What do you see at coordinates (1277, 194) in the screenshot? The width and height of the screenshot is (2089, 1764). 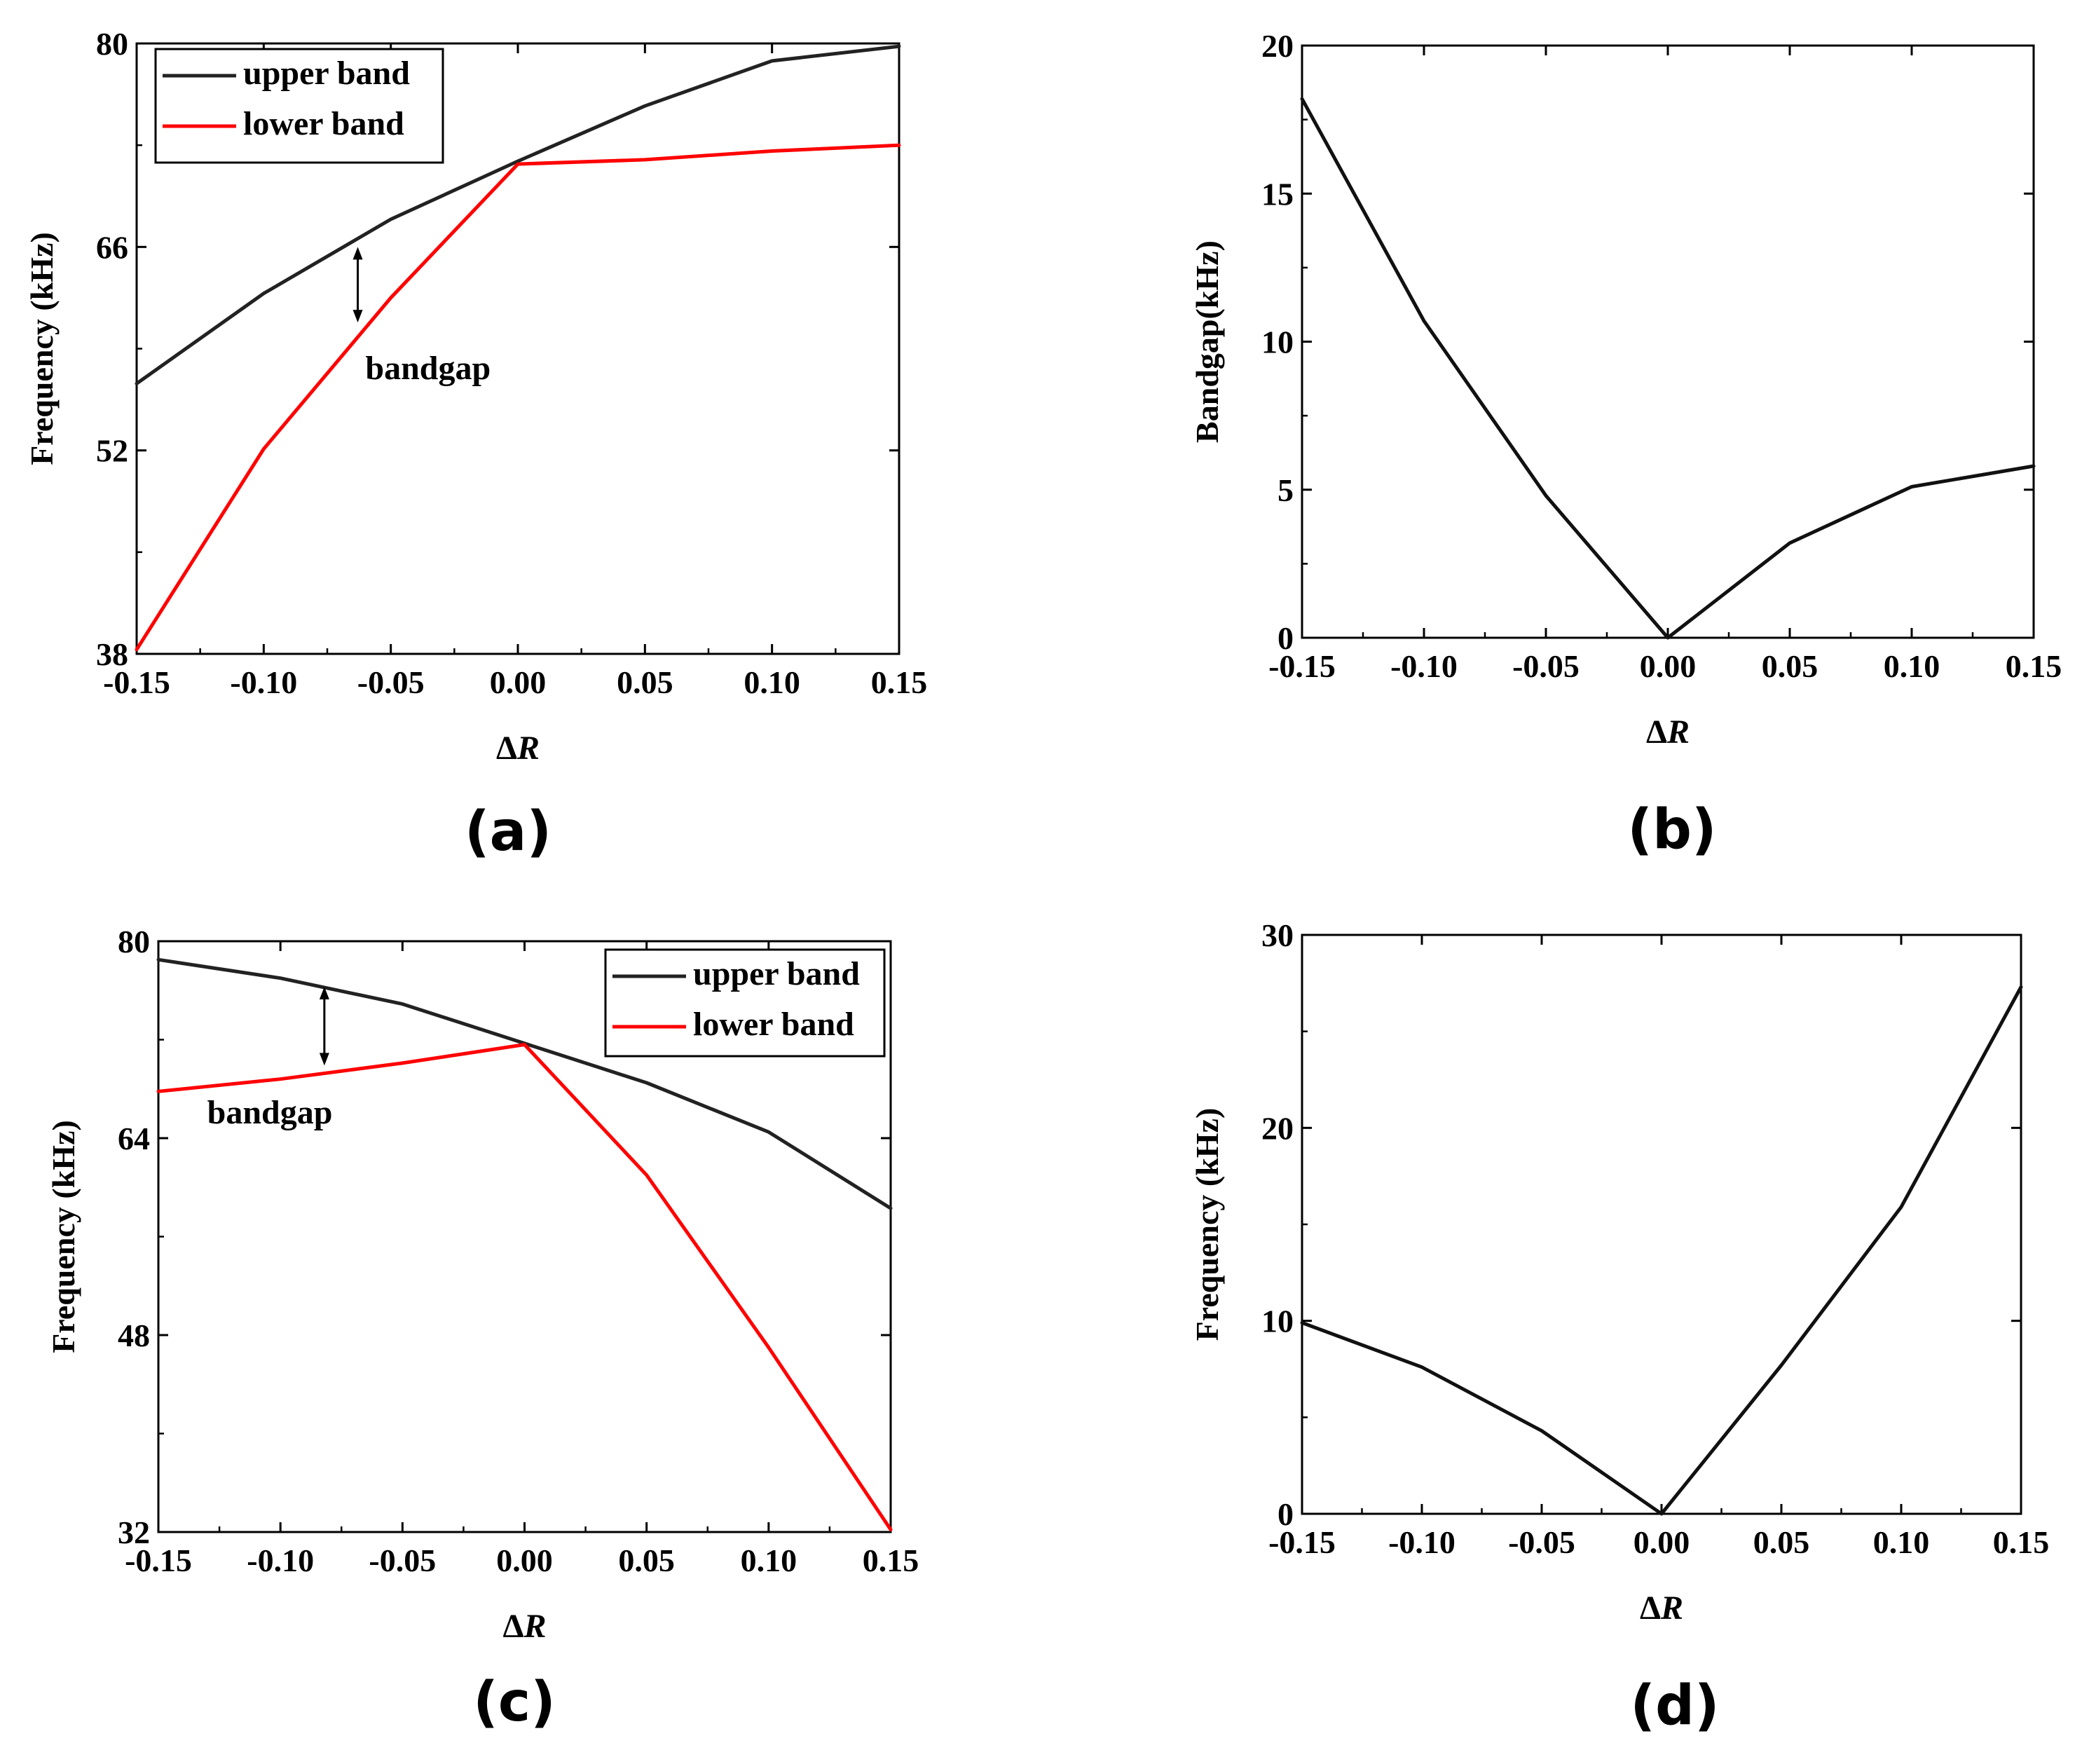 I see `y-tick-label: 15` at bounding box center [1277, 194].